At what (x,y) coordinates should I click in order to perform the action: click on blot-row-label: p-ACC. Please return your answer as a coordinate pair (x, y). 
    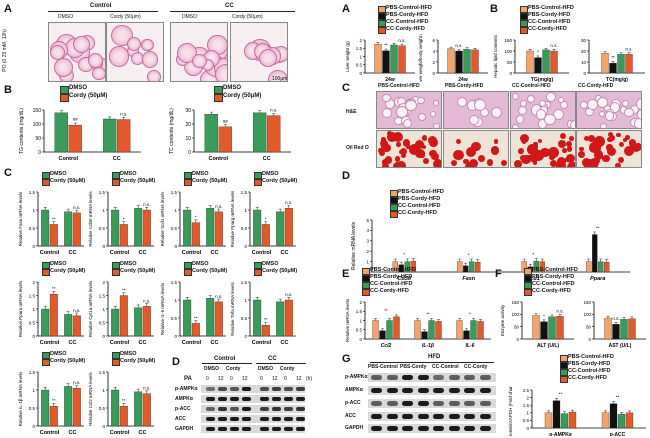
    Looking at the image, I should click on (183, 409).